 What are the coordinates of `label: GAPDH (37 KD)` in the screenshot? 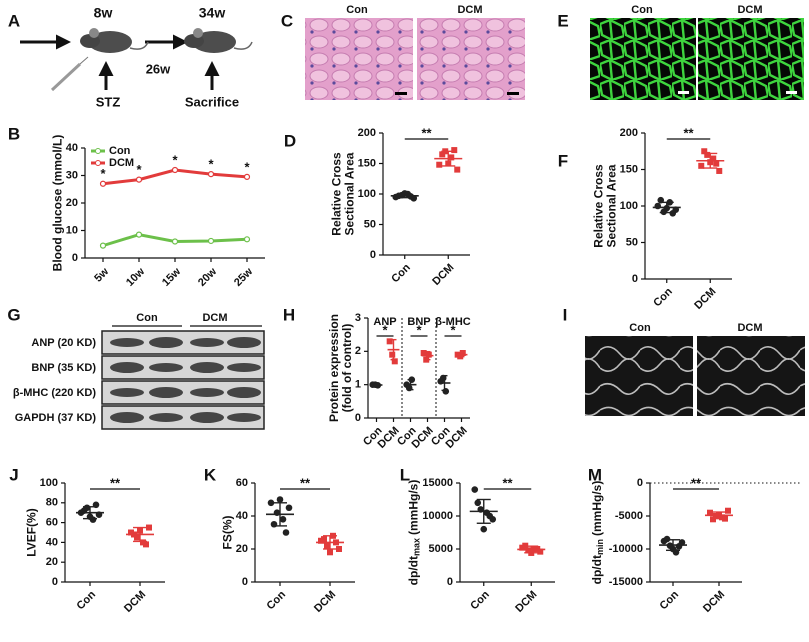 It's located at (56, 418).